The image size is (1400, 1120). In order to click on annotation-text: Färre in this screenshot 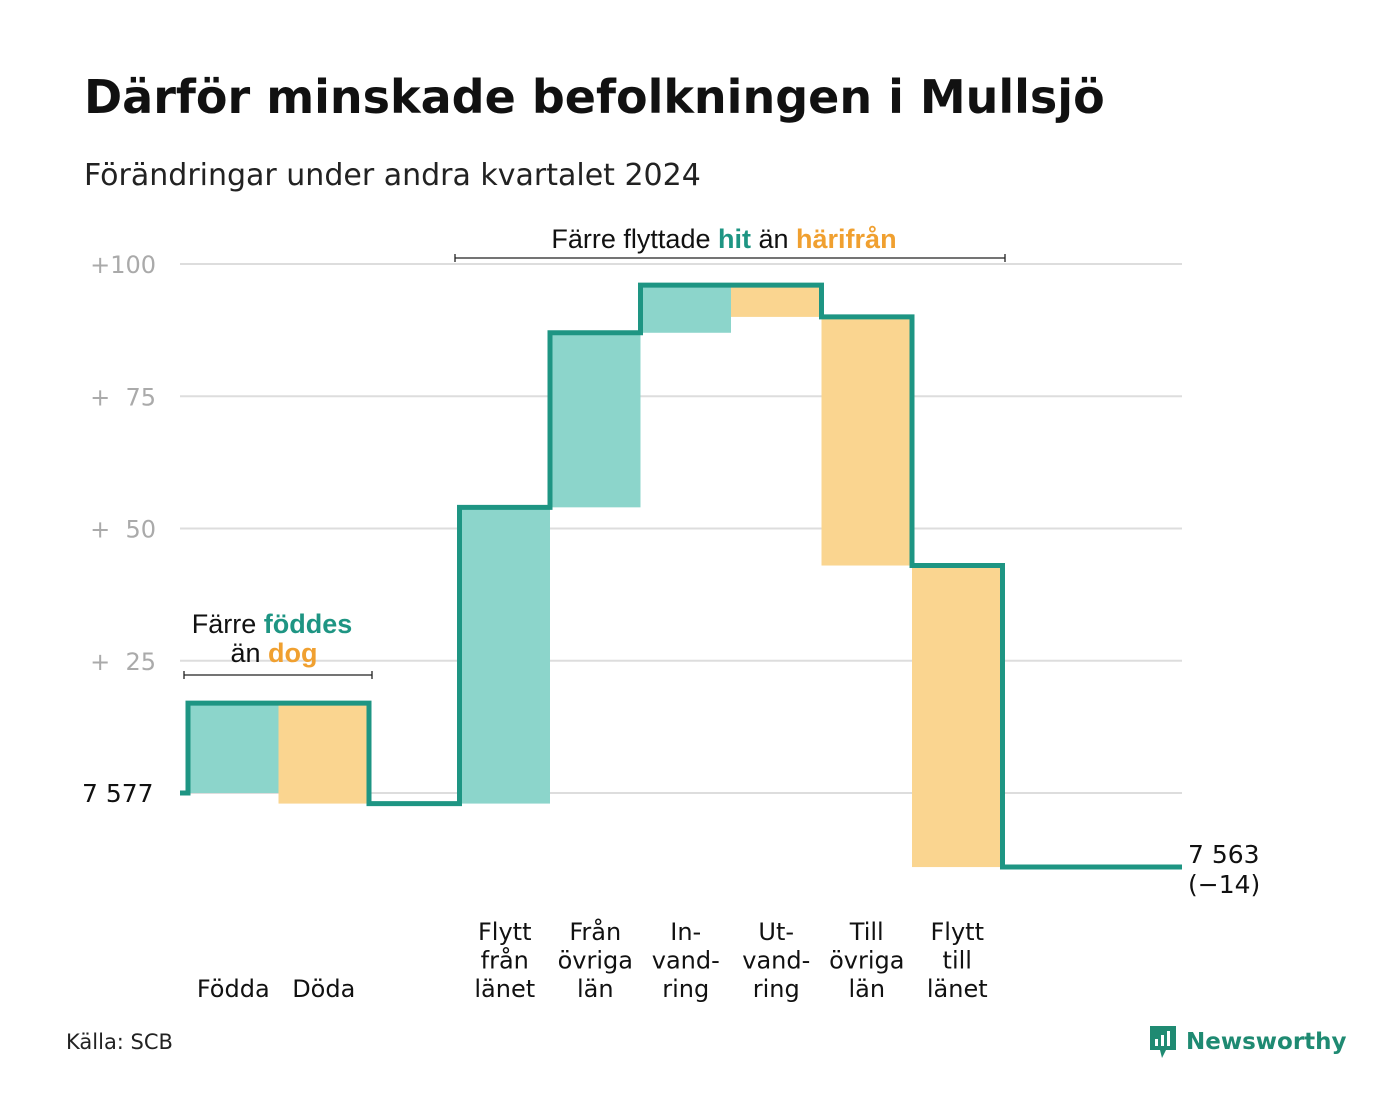, I will do `click(228, 624)`.